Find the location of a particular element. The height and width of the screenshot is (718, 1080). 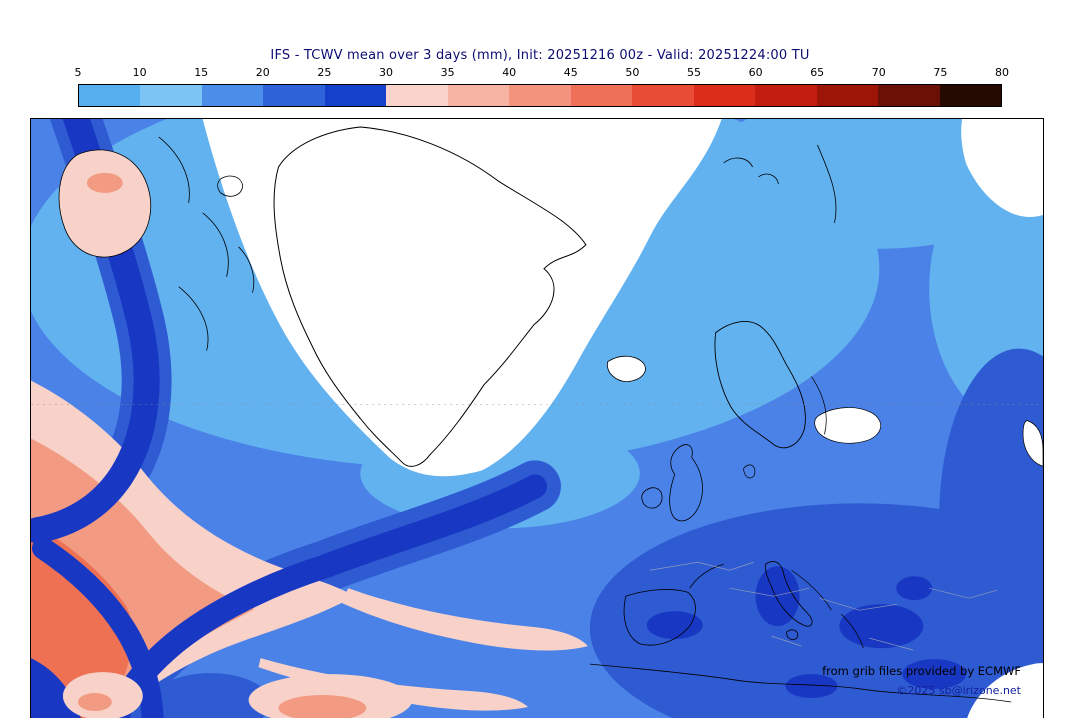

colorbar-tick-label: 20 is located at coordinates (262, 72).